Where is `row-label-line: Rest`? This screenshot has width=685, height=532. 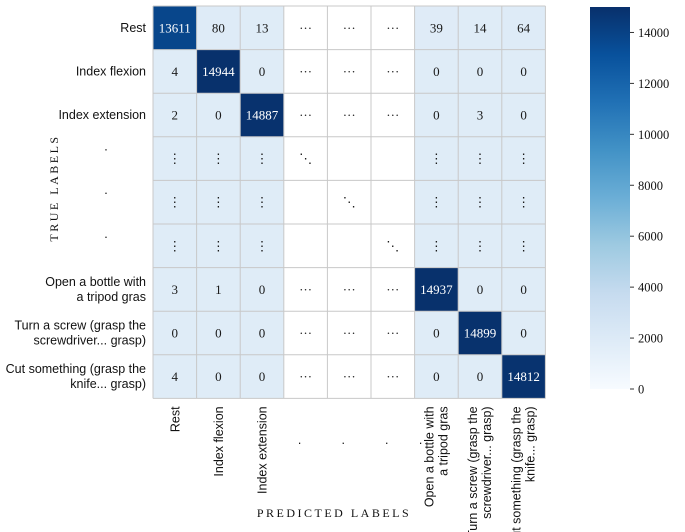
row-label-line: Rest is located at coordinates (133, 28).